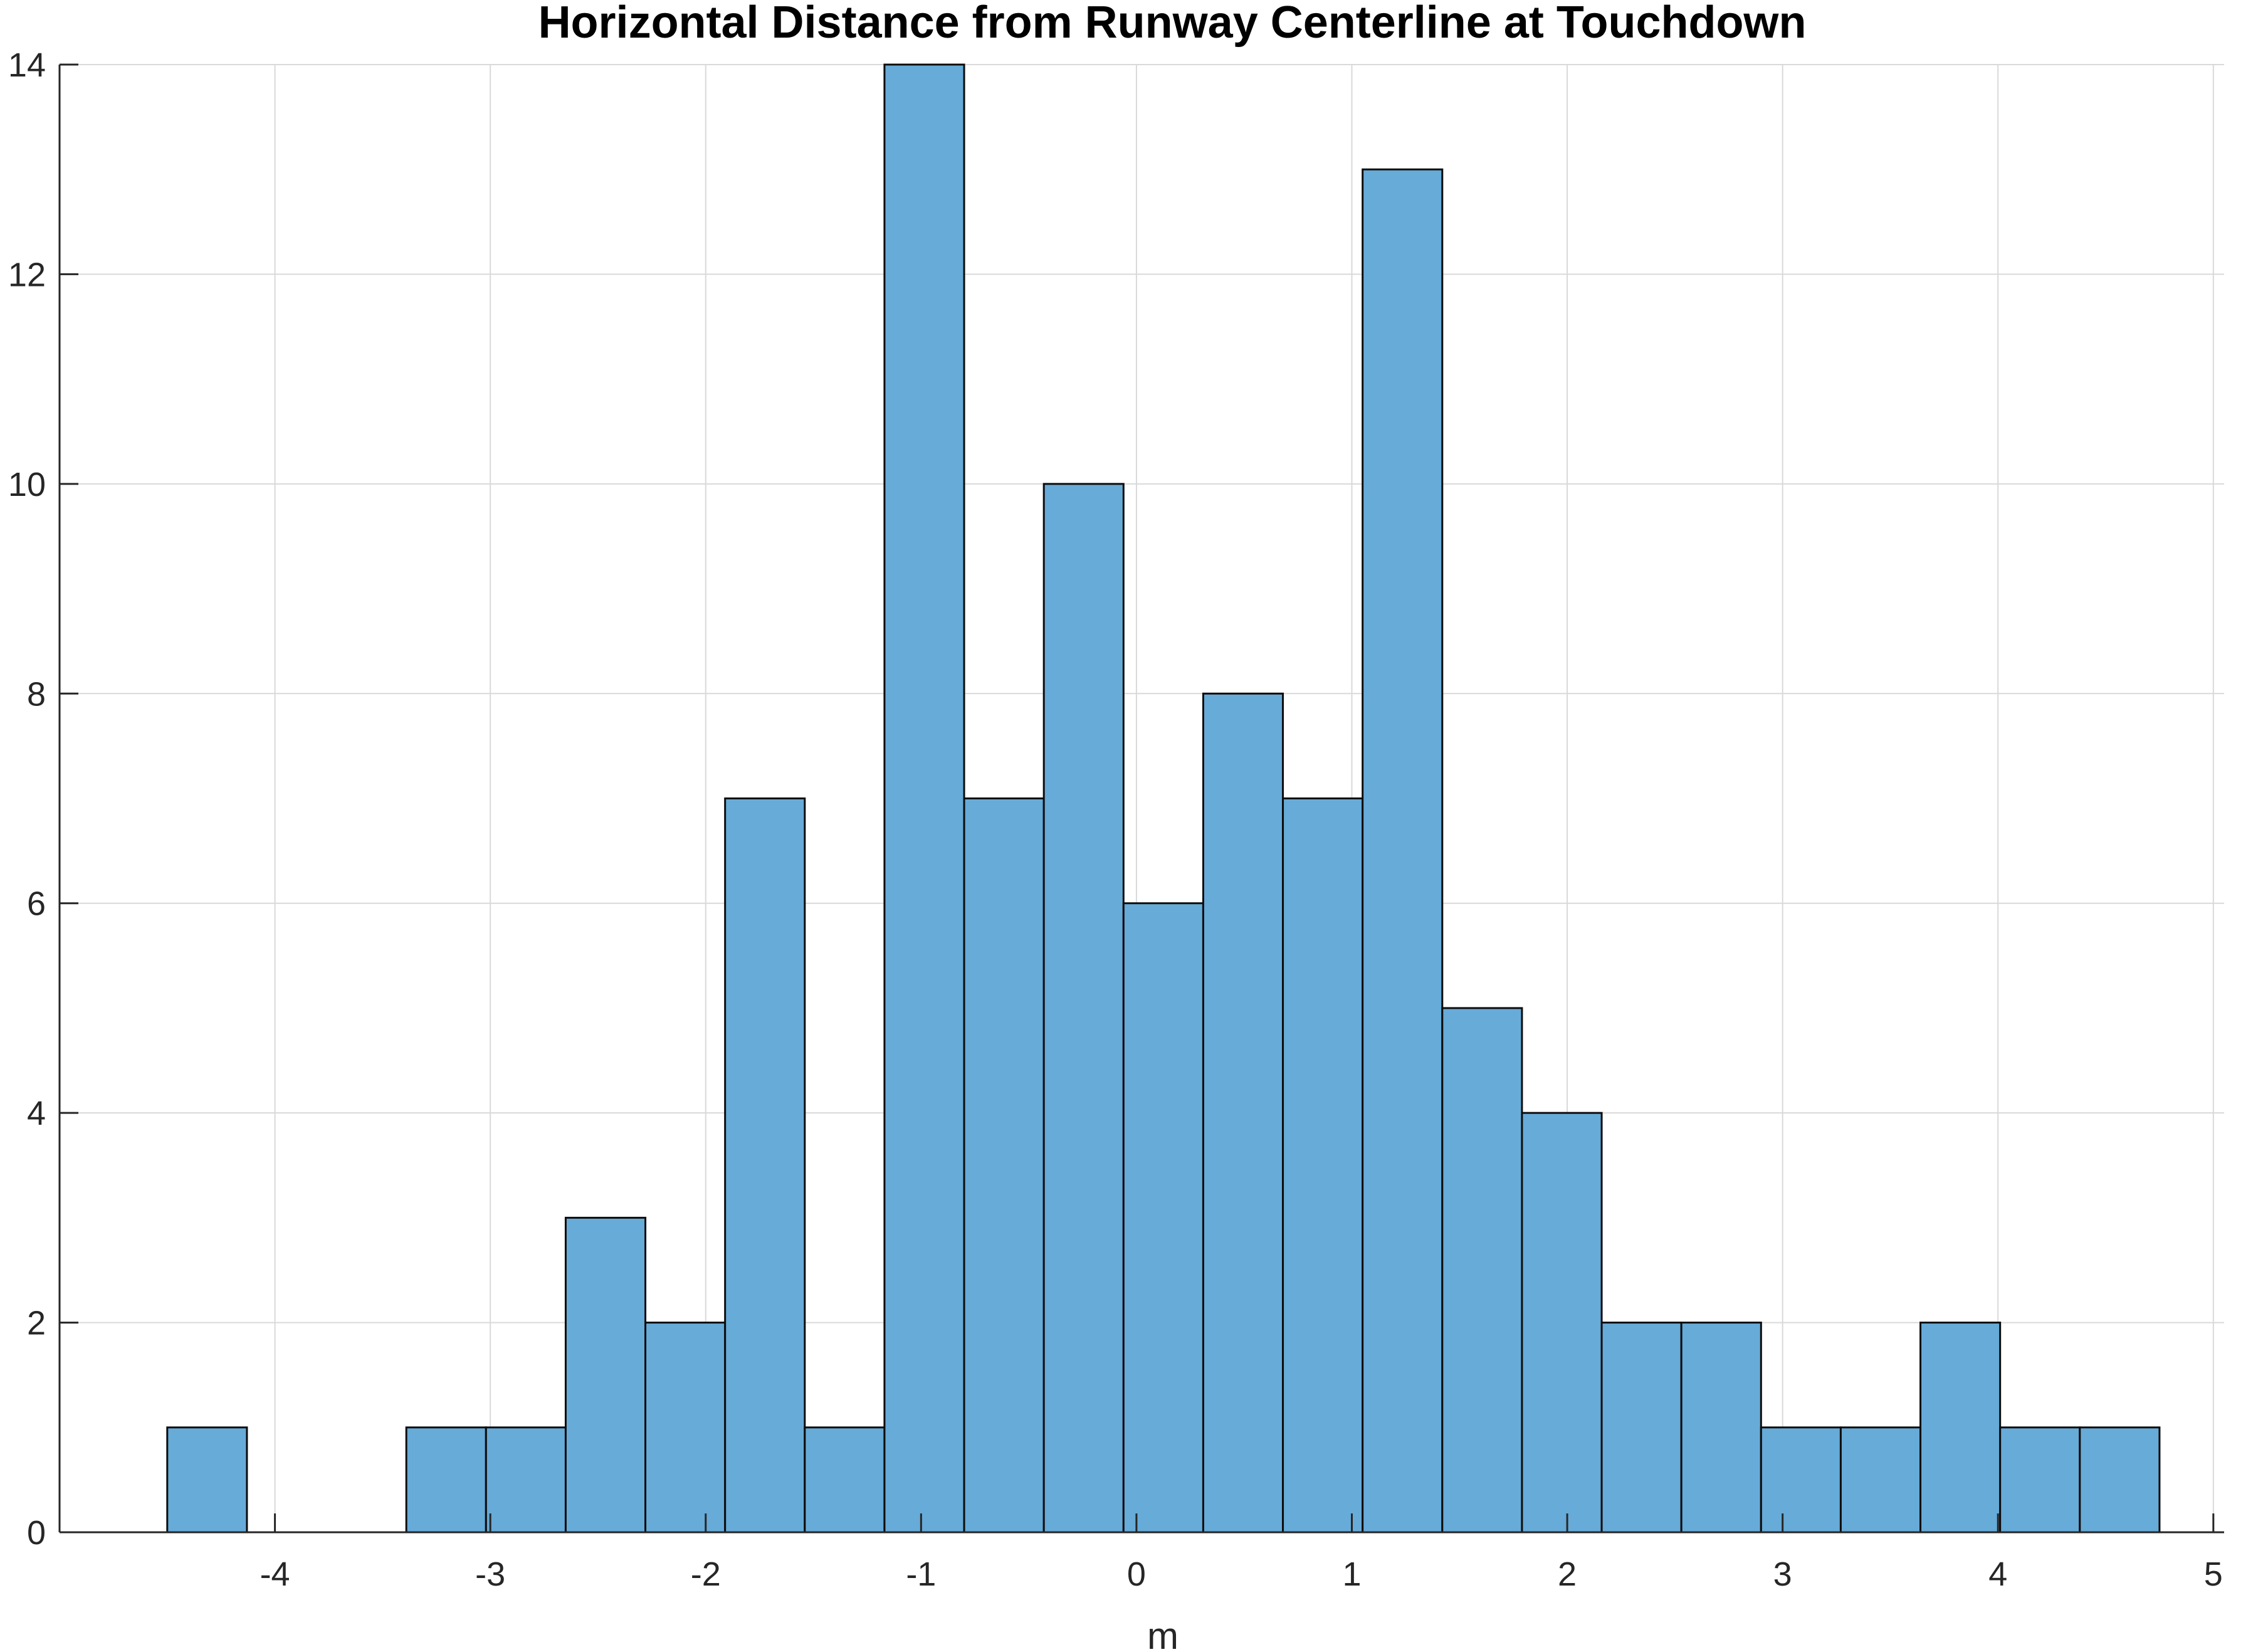 The width and height of the screenshot is (2268, 1652). Describe the element at coordinates (27, 65) in the screenshot. I see `y-tick-label: 14` at that location.